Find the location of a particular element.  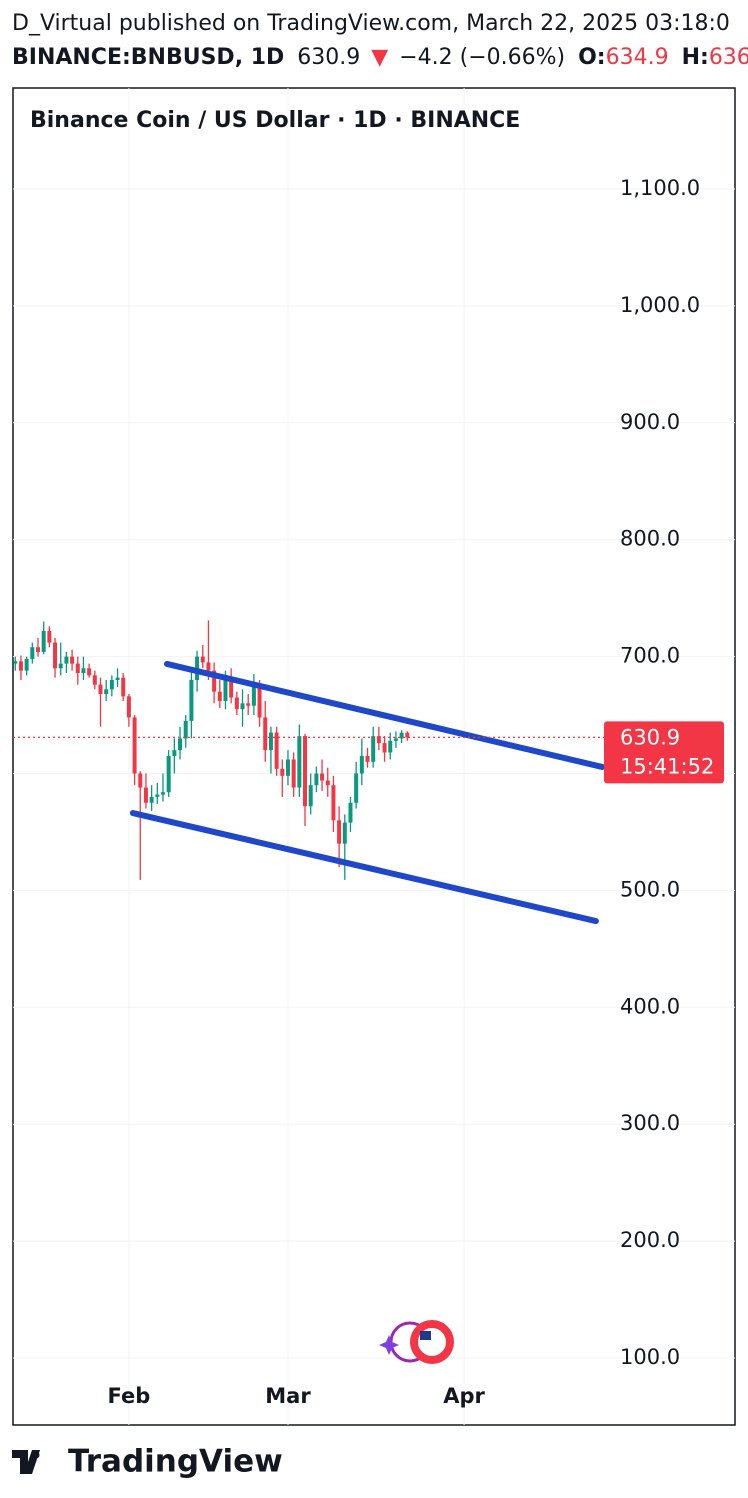

y-tick-label: 800.0 is located at coordinates (650, 539).